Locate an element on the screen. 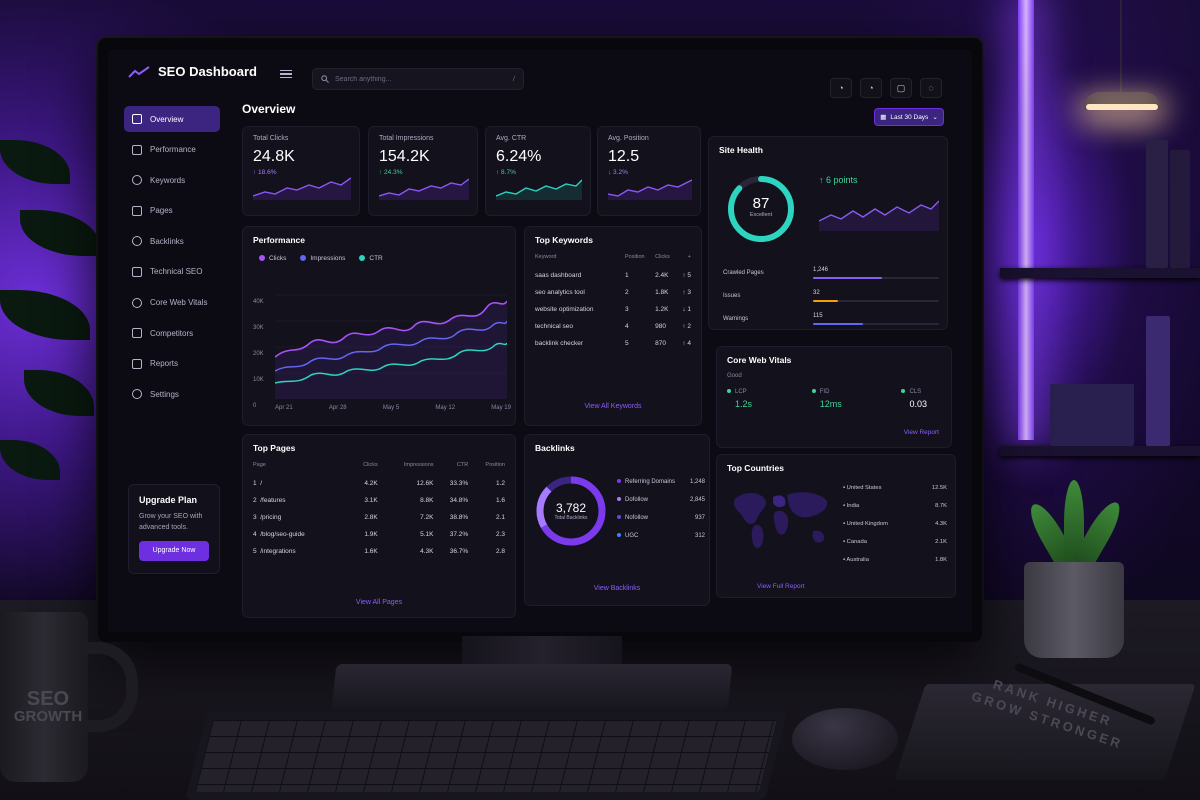 The height and width of the screenshot is (800, 1200). table-row: website optimization 3 1.2K ↓ 1 is located at coordinates (613, 309).